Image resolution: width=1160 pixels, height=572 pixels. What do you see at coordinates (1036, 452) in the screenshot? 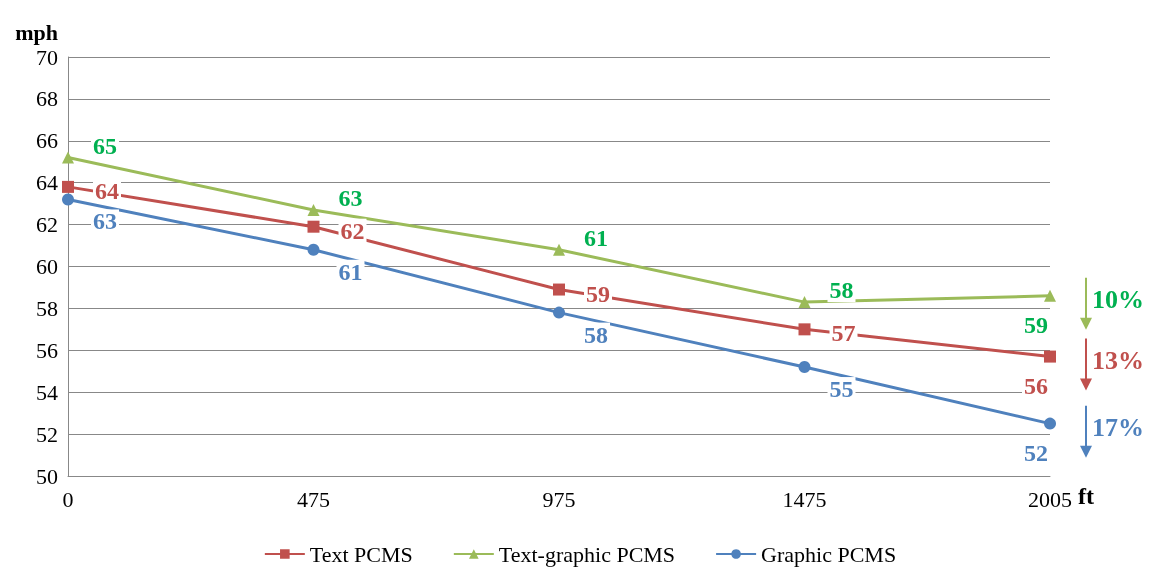
I see `data-label: 52` at bounding box center [1036, 452].